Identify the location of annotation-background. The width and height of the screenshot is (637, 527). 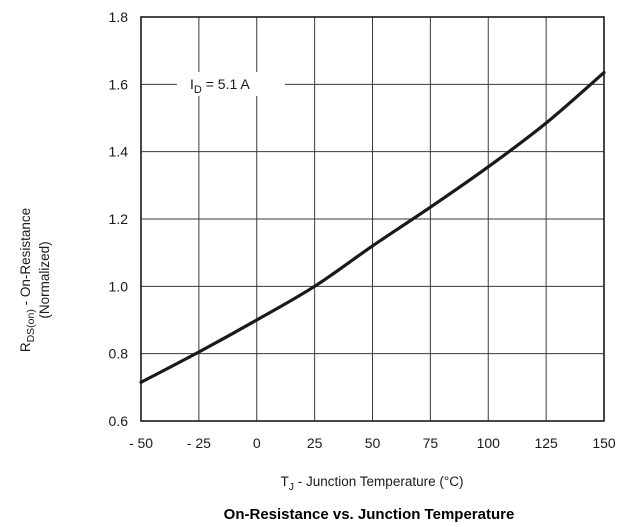
(231, 84).